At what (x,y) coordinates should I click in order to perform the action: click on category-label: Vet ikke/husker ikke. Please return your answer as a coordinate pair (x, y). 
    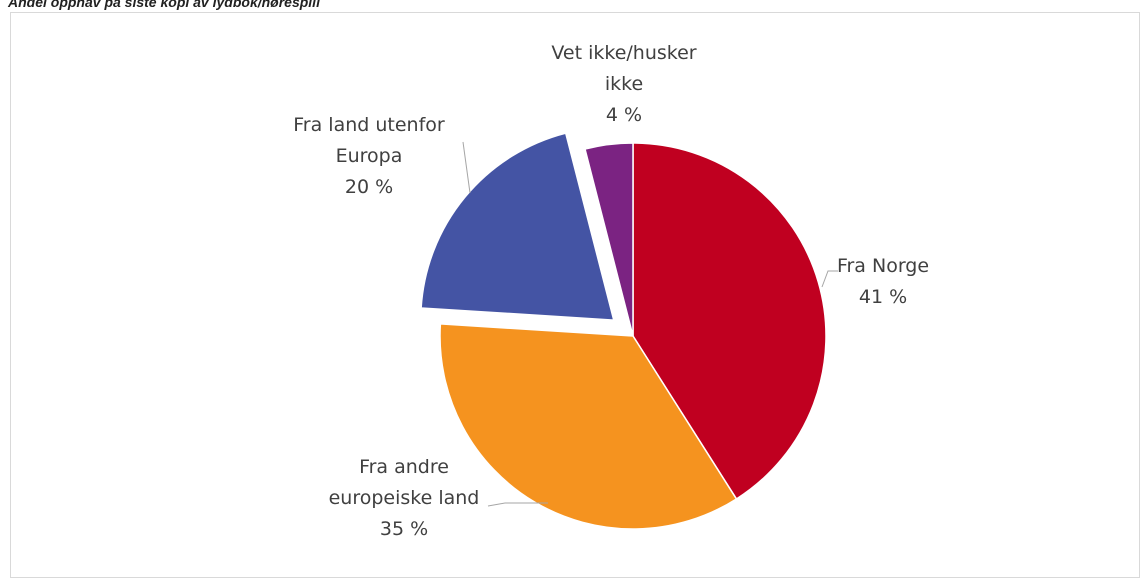
    Looking at the image, I should click on (624, 68).